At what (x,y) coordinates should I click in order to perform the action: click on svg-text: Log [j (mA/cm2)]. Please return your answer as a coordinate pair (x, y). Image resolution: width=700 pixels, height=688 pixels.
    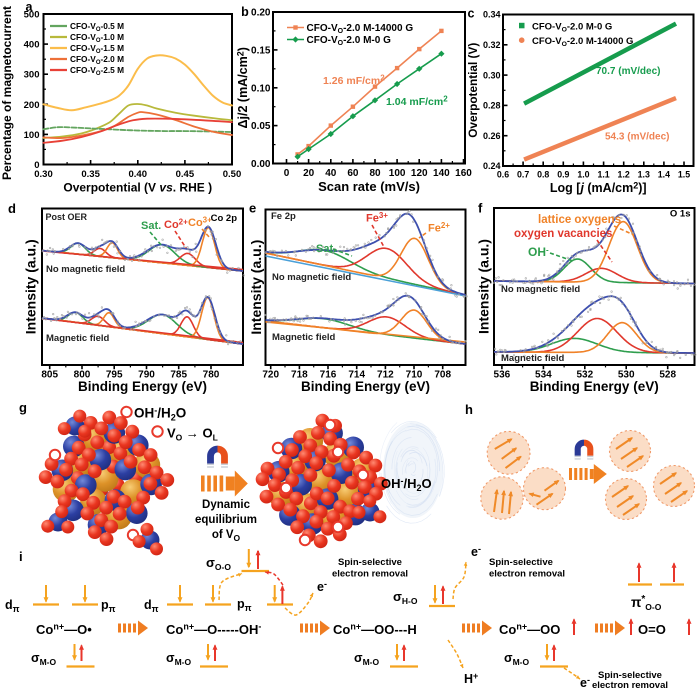
    Looking at the image, I should click on (598, 188).